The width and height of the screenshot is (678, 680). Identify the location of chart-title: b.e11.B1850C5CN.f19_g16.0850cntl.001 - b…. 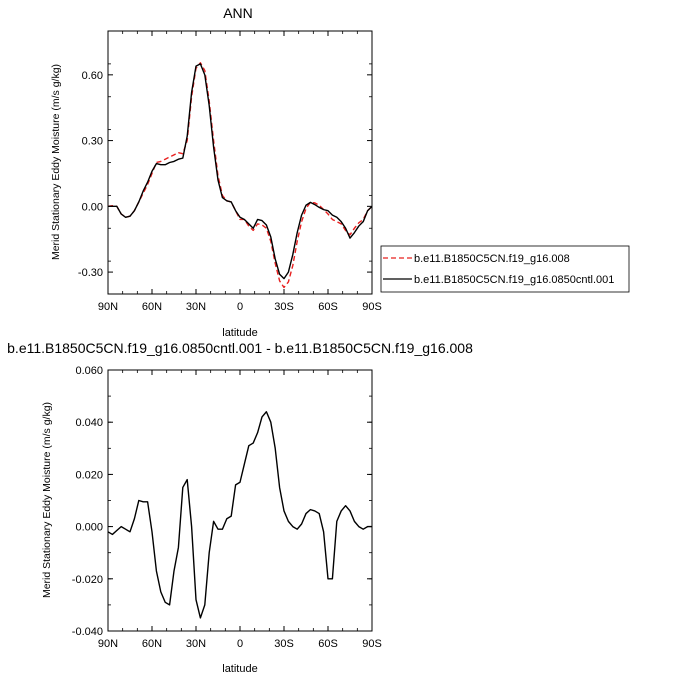
(240, 348).